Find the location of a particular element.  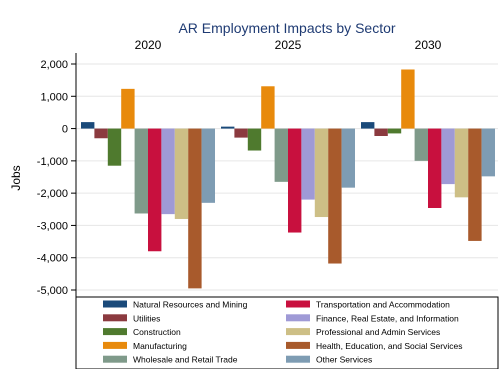

y-axis-title: Jobs is located at coordinates (16, 177).